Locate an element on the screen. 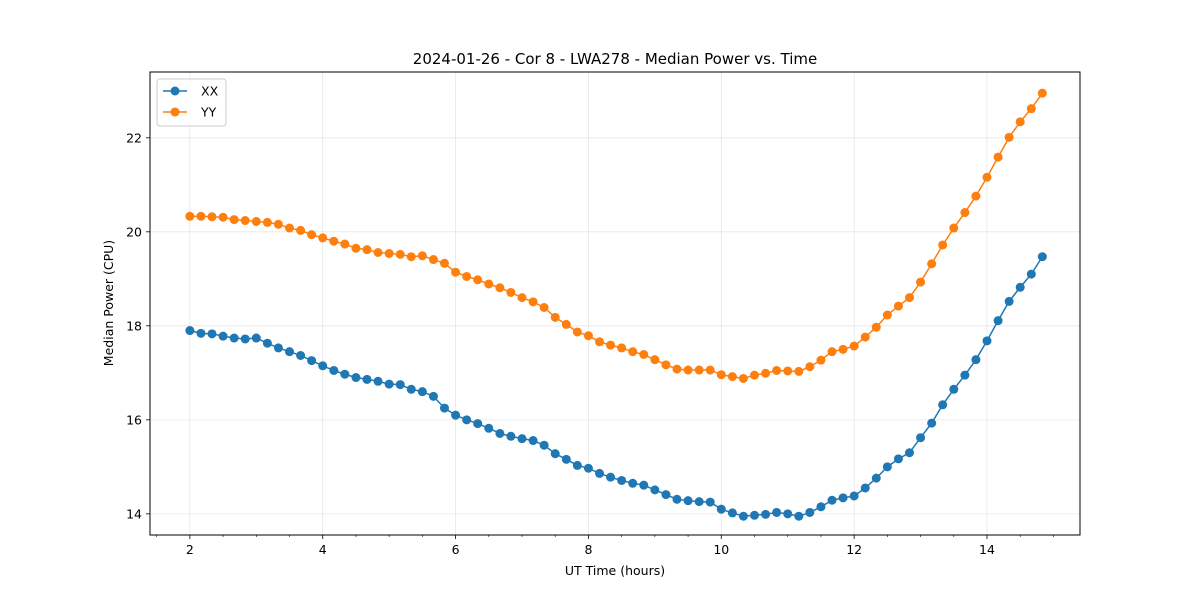 Image resolution: width=1200 pixels, height=600 pixels. x-tick-label: 12 is located at coordinates (854, 549).